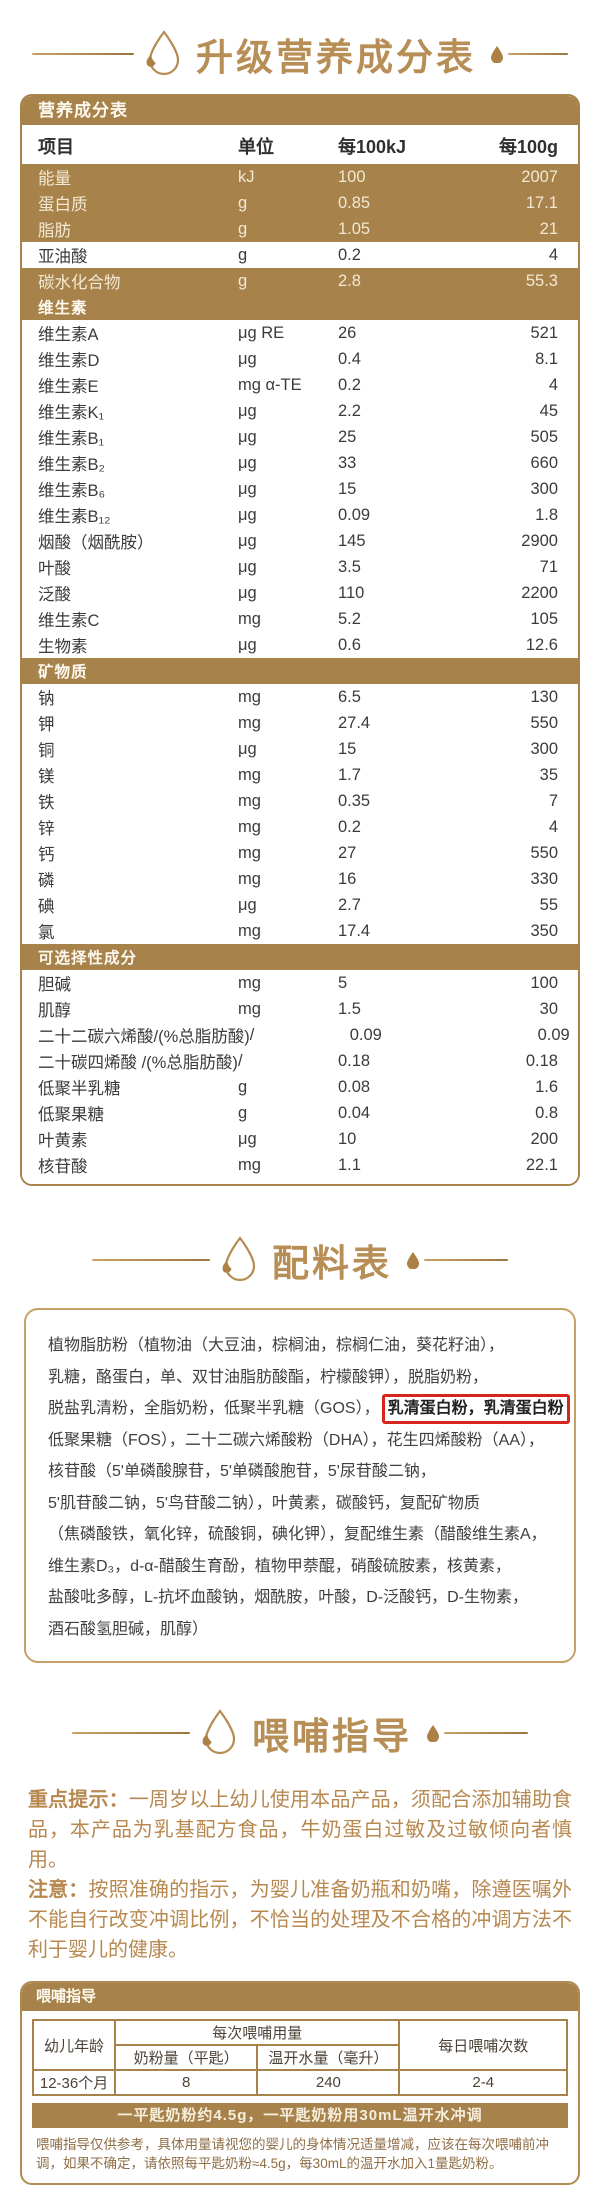 This screenshot has width=600, height=2193. I want to click on nutrient-name: 低聚半乳糖, so click(79, 1089).